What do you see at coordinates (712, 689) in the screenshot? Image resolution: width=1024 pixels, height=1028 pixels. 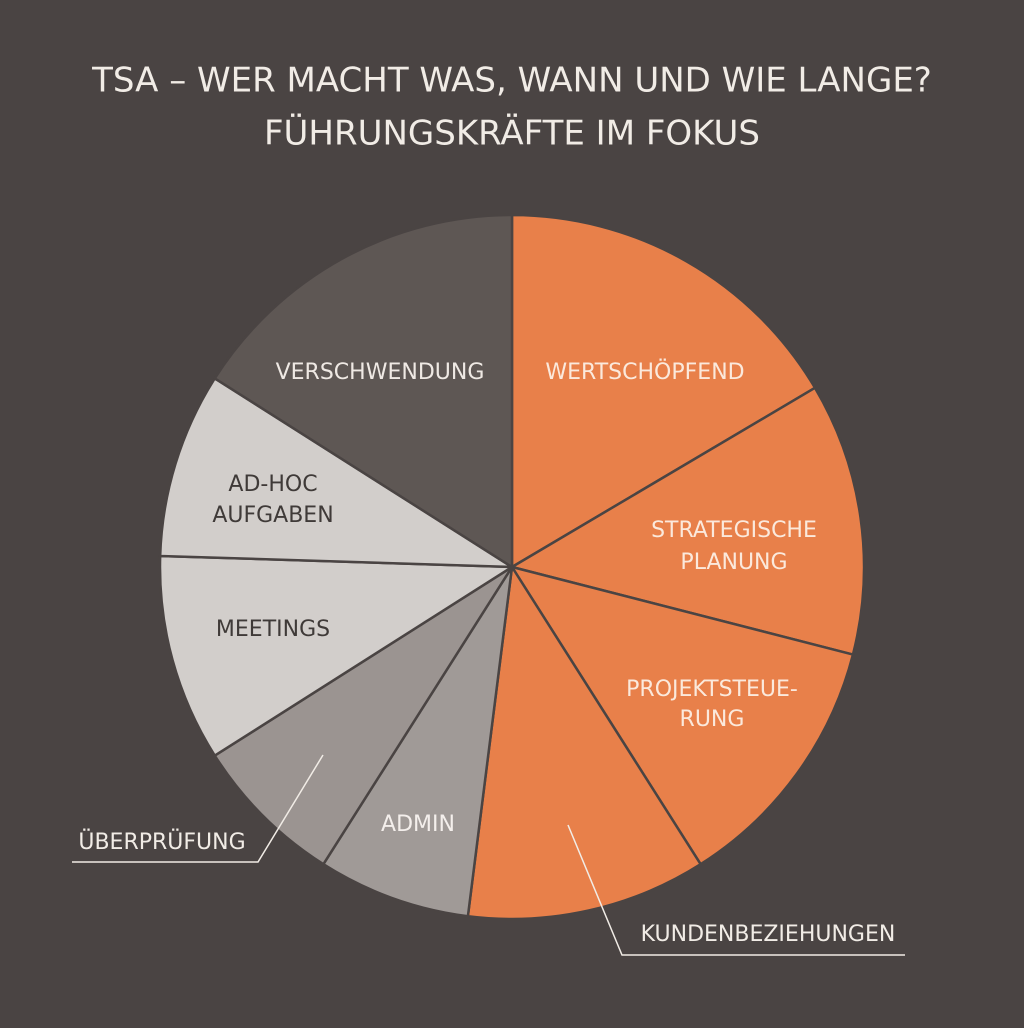 I see `slice-label: PROJEKTSTEUE-` at bounding box center [712, 689].